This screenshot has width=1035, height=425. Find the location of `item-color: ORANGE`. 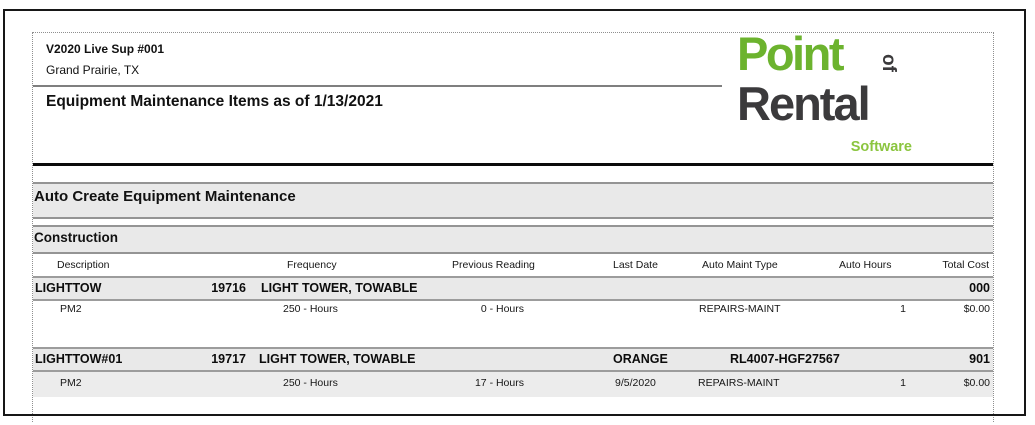

item-color: ORANGE is located at coordinates (640, 359).